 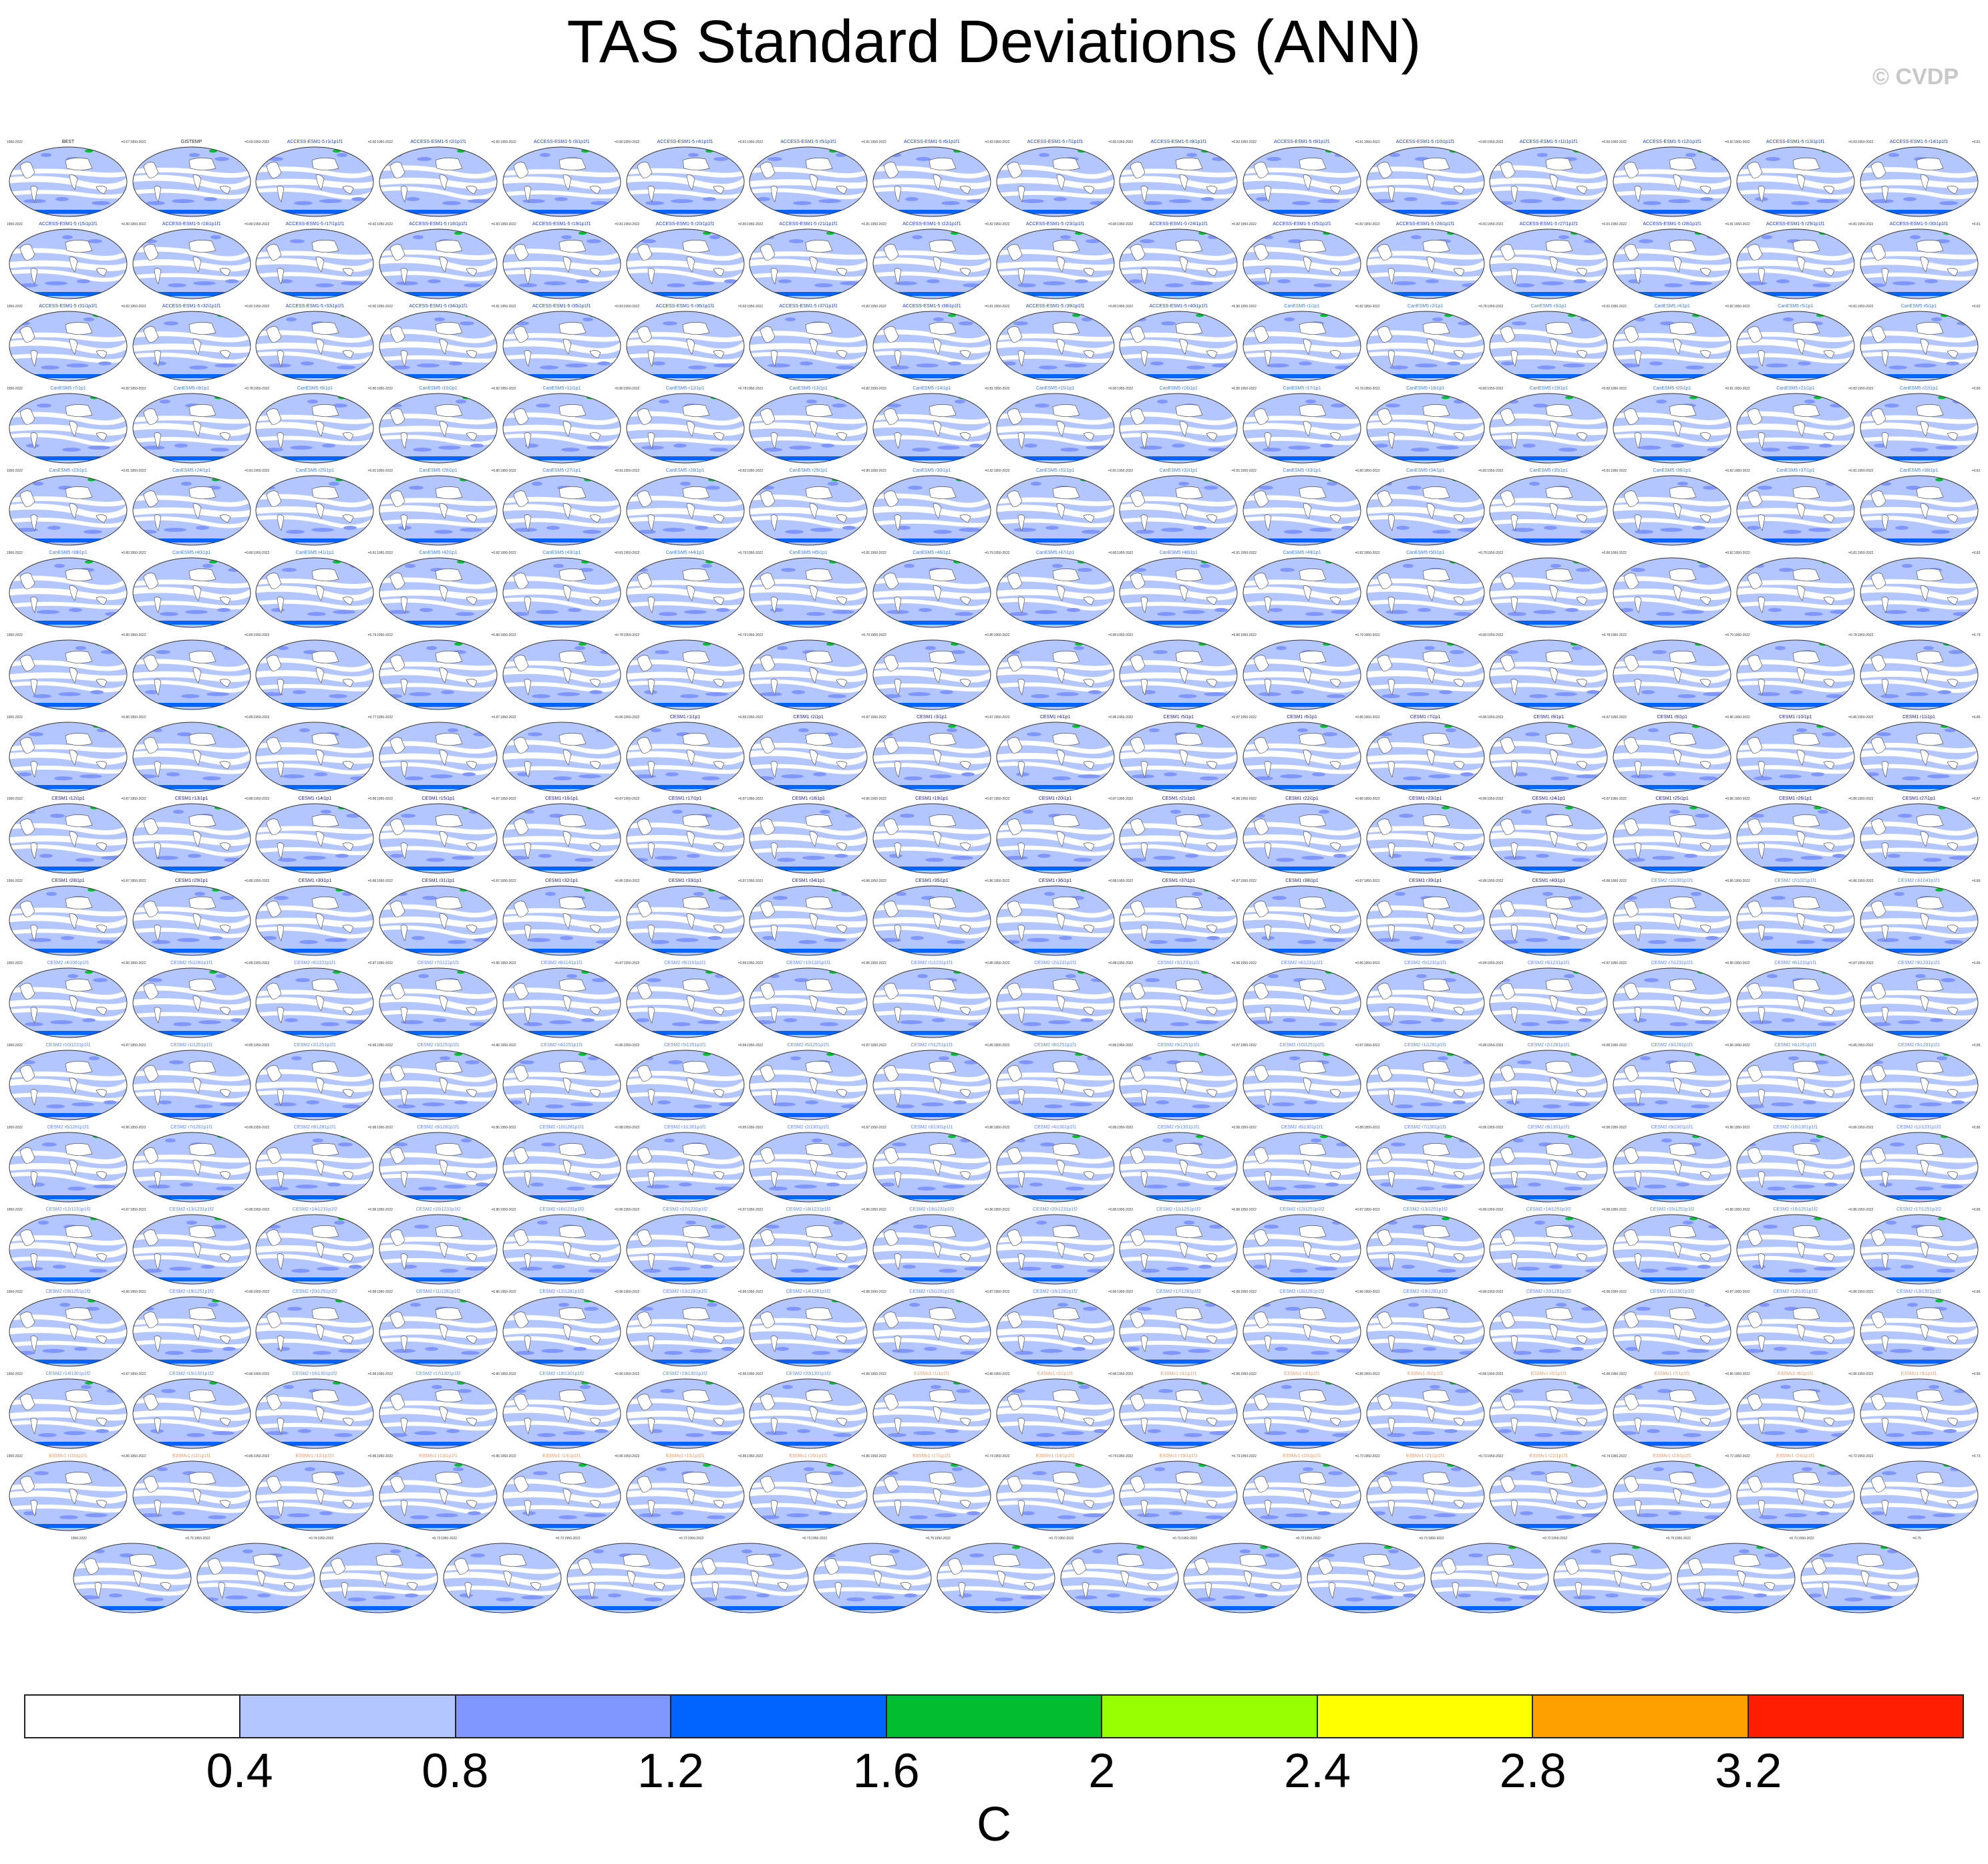 I want to click on panel-title: BEST, so click(x=68, y=142).